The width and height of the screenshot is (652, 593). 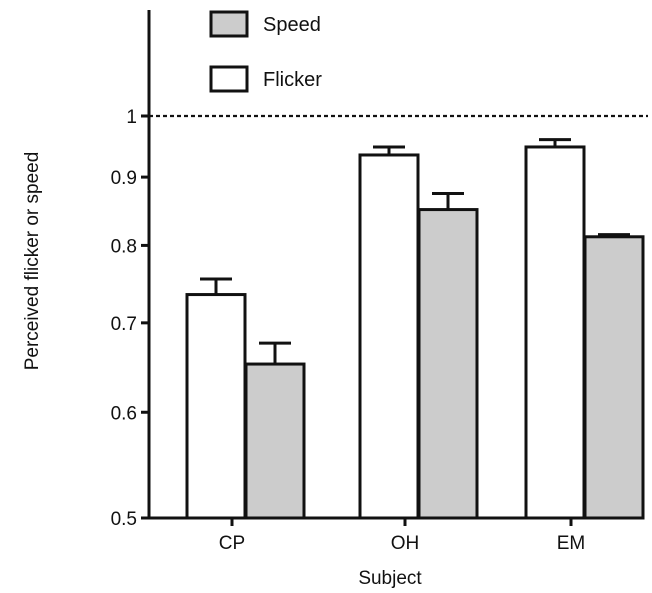 What do you see at coordinates (405, 543) in the screenshot?
I see `x-tick-label: OH` at bounding box center [405, 543].